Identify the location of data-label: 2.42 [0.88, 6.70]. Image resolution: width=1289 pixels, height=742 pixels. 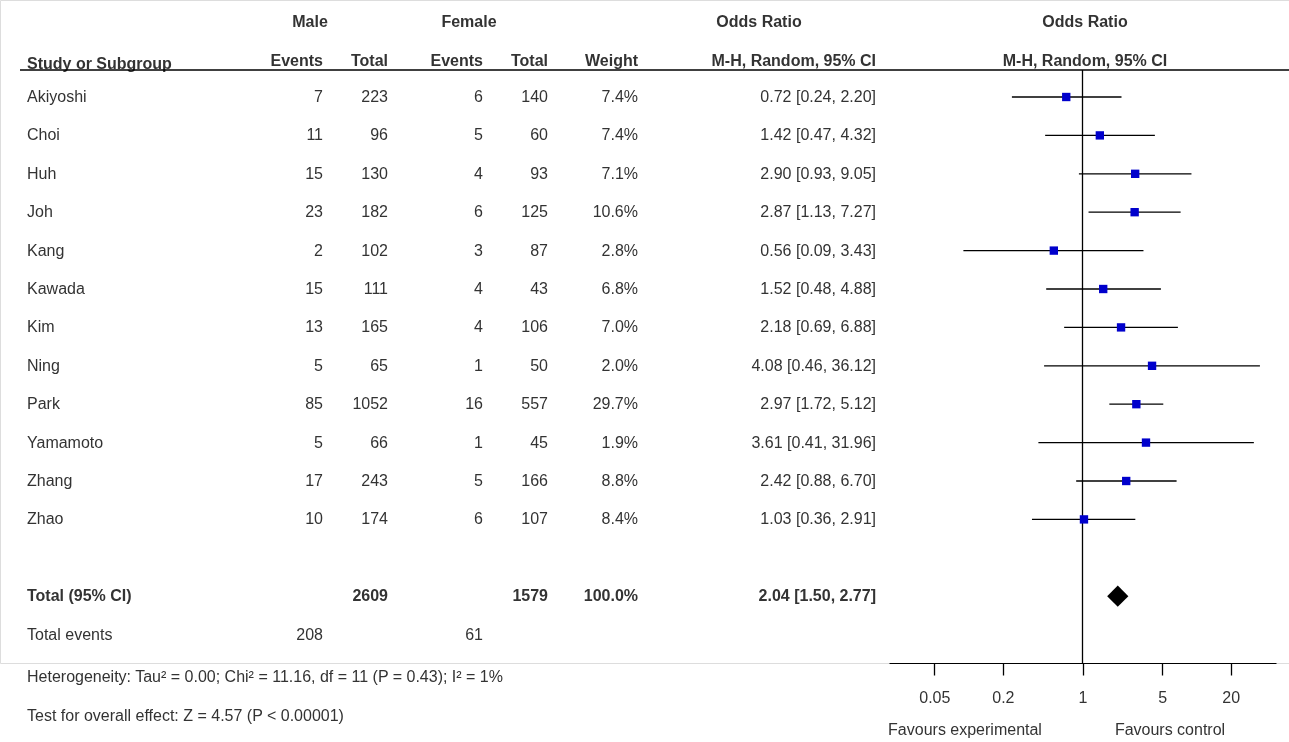
(818, 480).